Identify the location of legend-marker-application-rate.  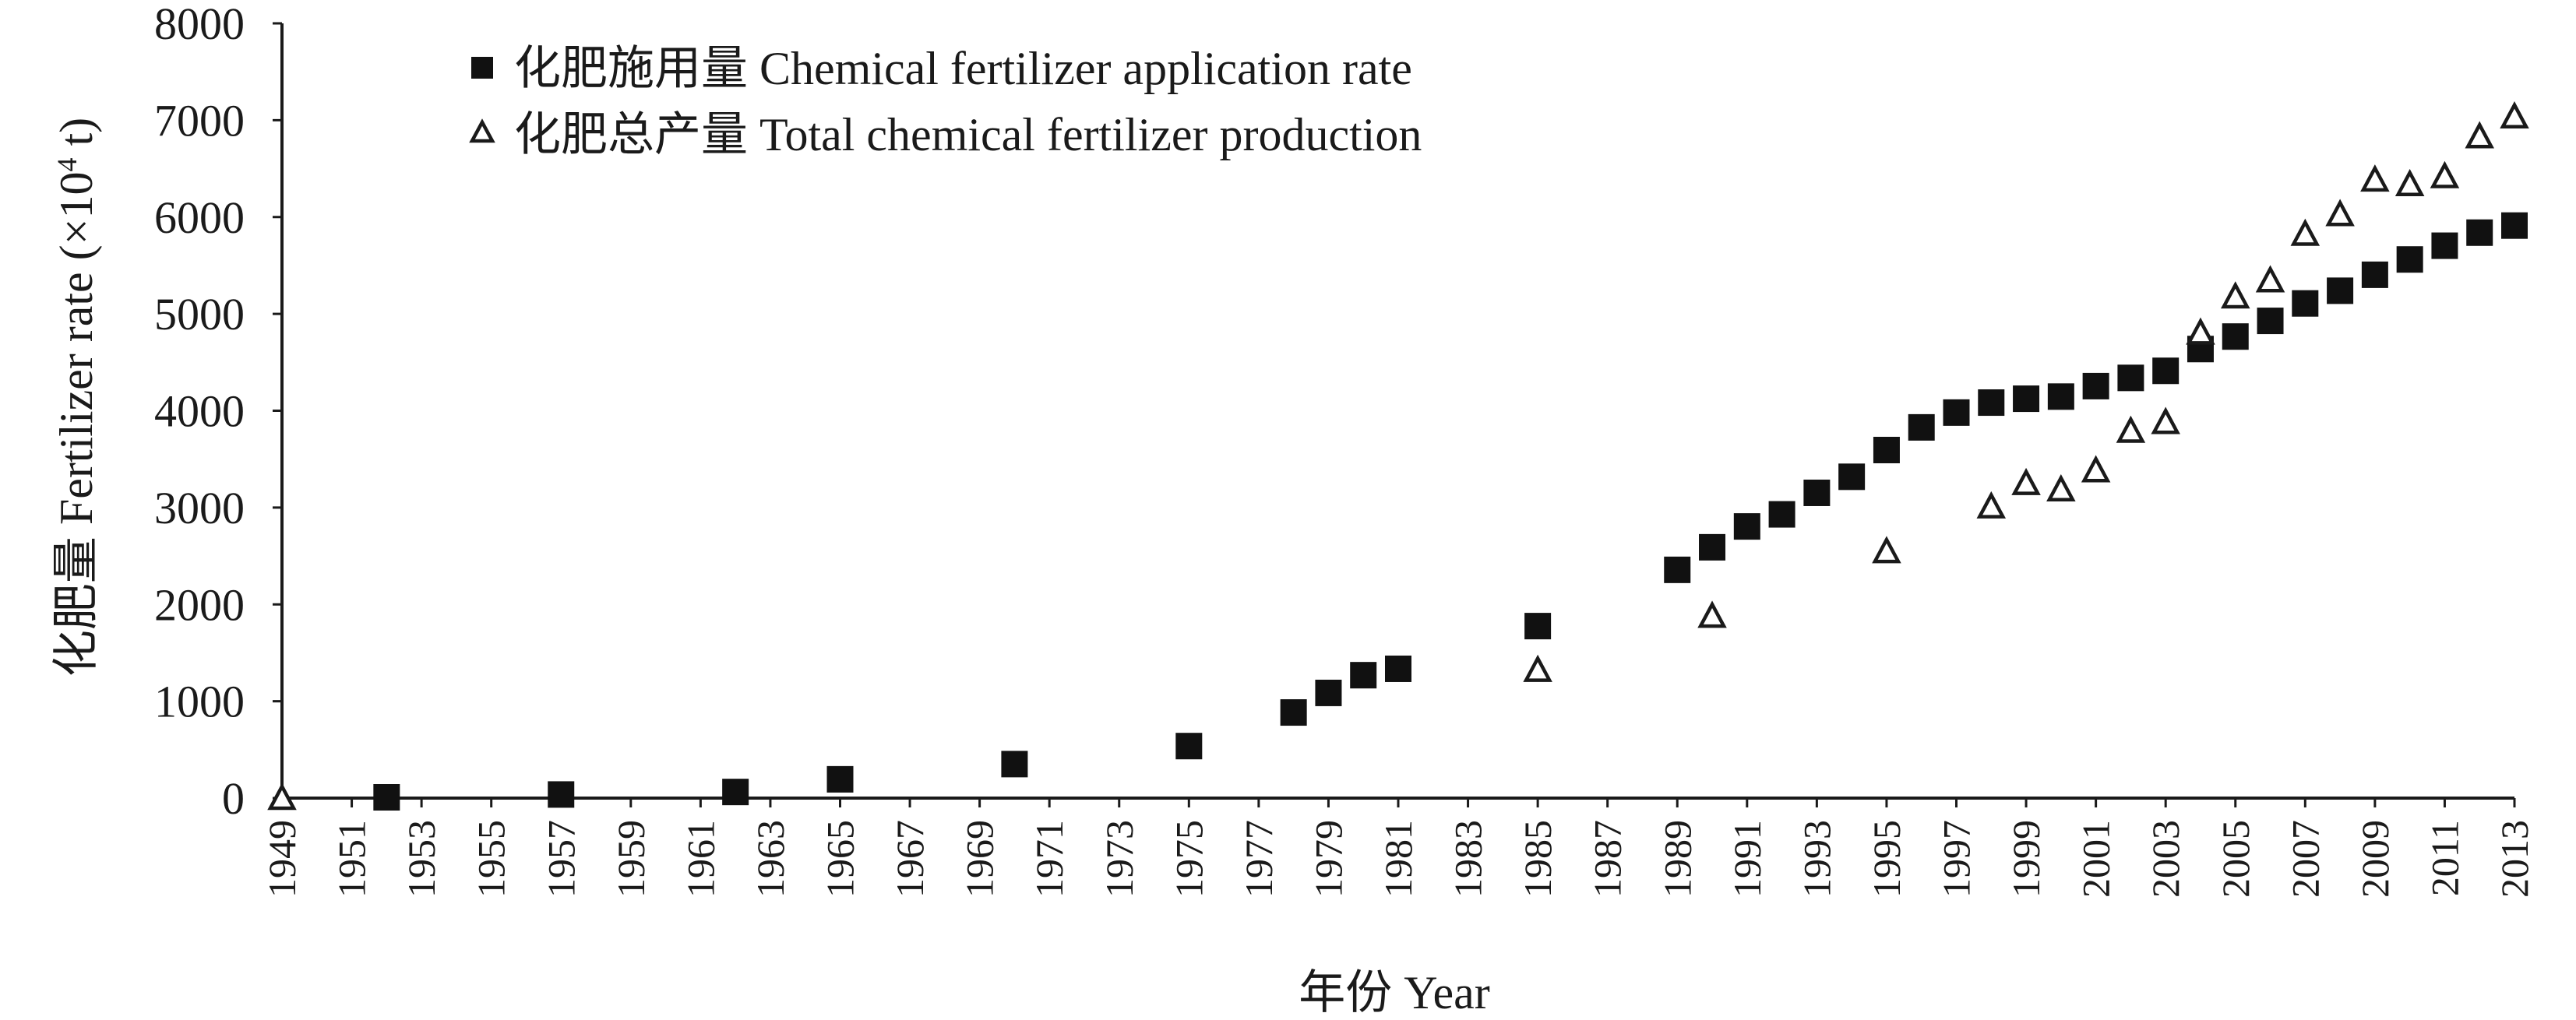
(482, 68).